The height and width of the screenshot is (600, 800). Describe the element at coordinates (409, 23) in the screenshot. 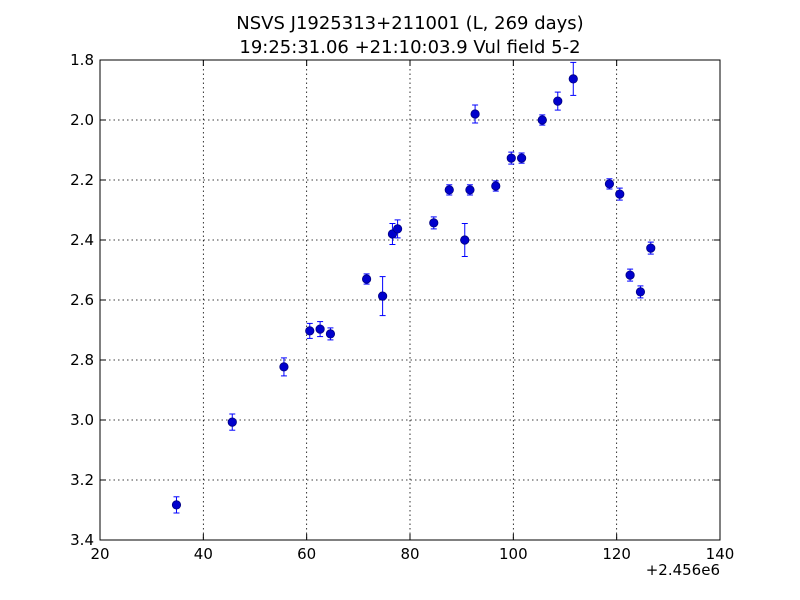

I see `chart-title-line1: NSVS J1925313+211001 (L, 269 days)` at that location.